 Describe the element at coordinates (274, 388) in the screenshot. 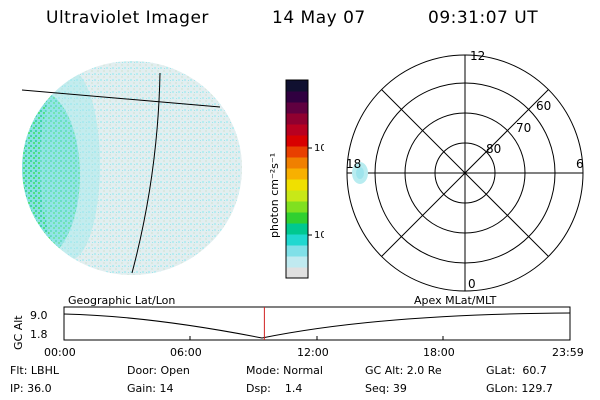

I see `dsp-value: Dsp: 1.4` at that location.